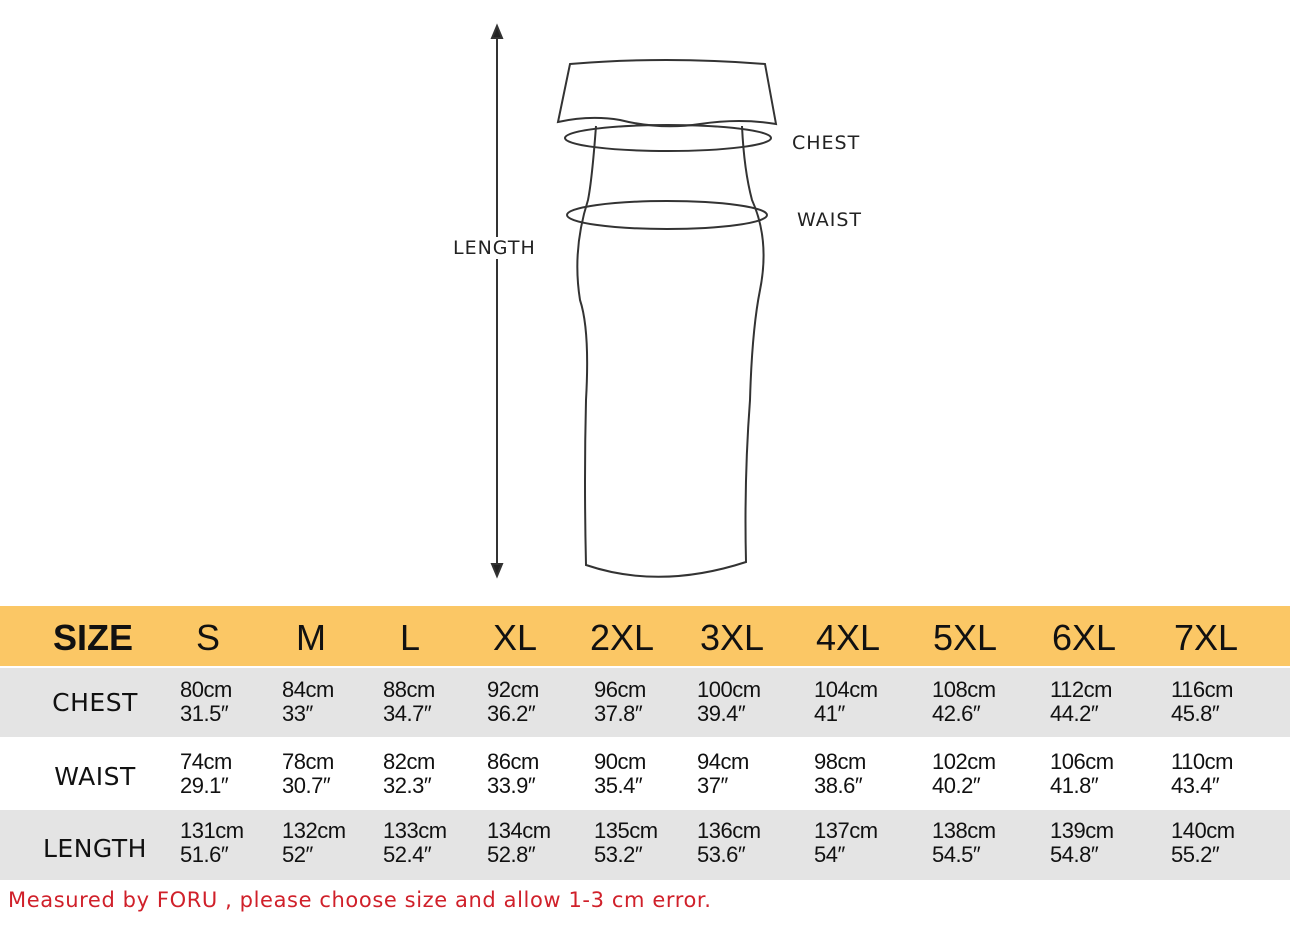  I want to click on row-label: CHEST, so click(95, 702).